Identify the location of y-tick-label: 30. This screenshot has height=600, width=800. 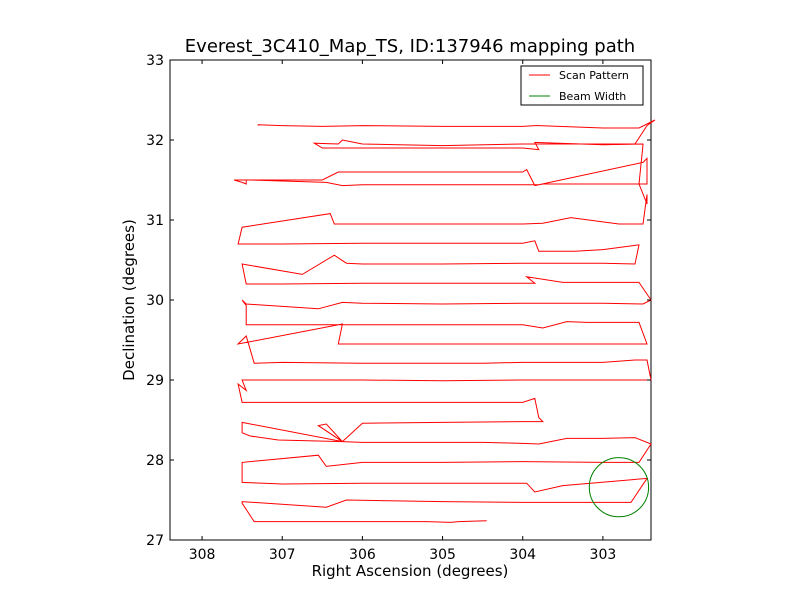
(155, 301).